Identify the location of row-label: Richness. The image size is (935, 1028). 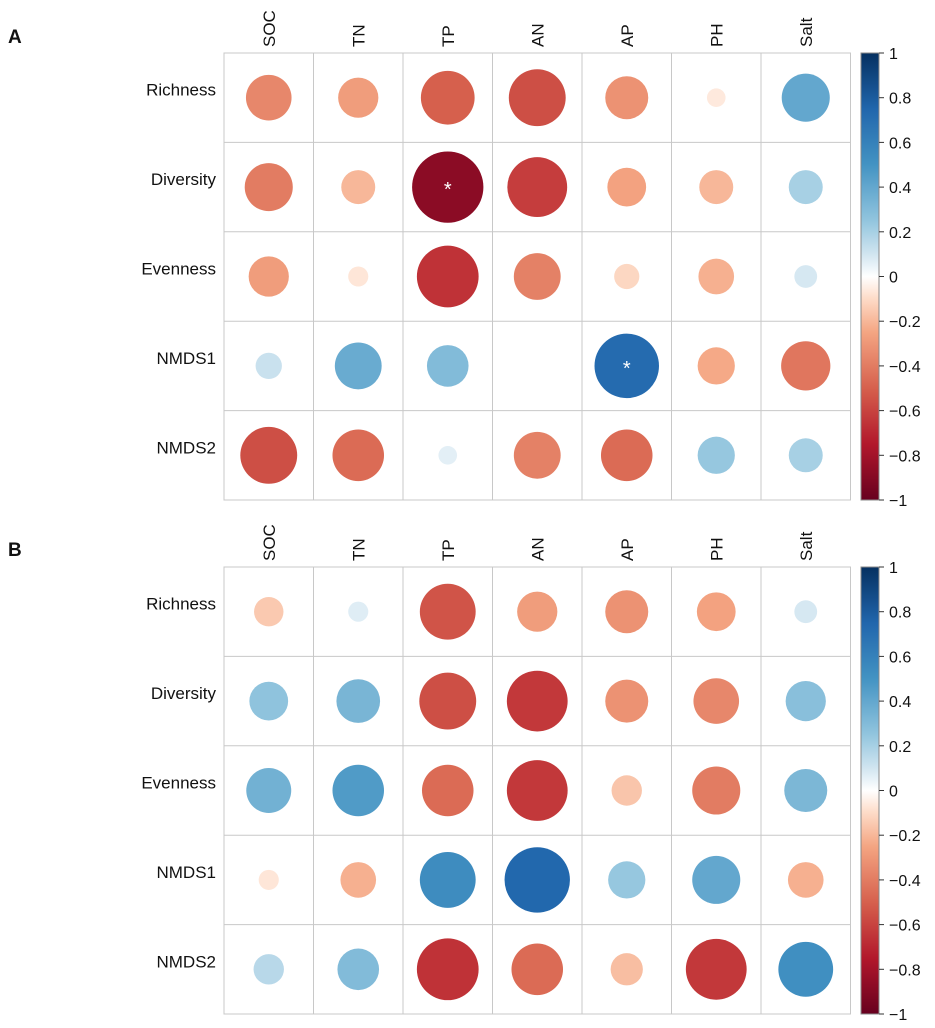
(181, 604).